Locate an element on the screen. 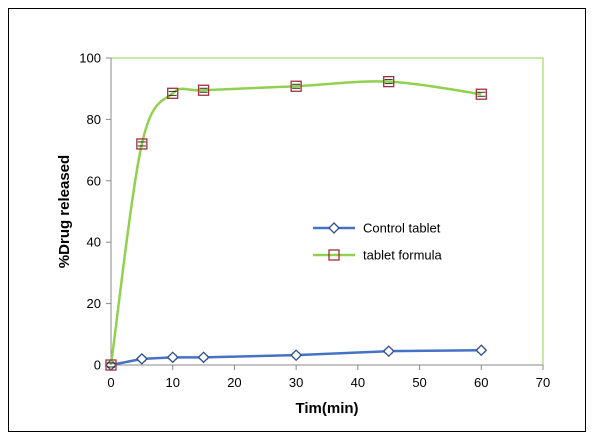 This screenshot has height=440, width=596. x-tick-label: 30 is located at coordinates (296, 382).